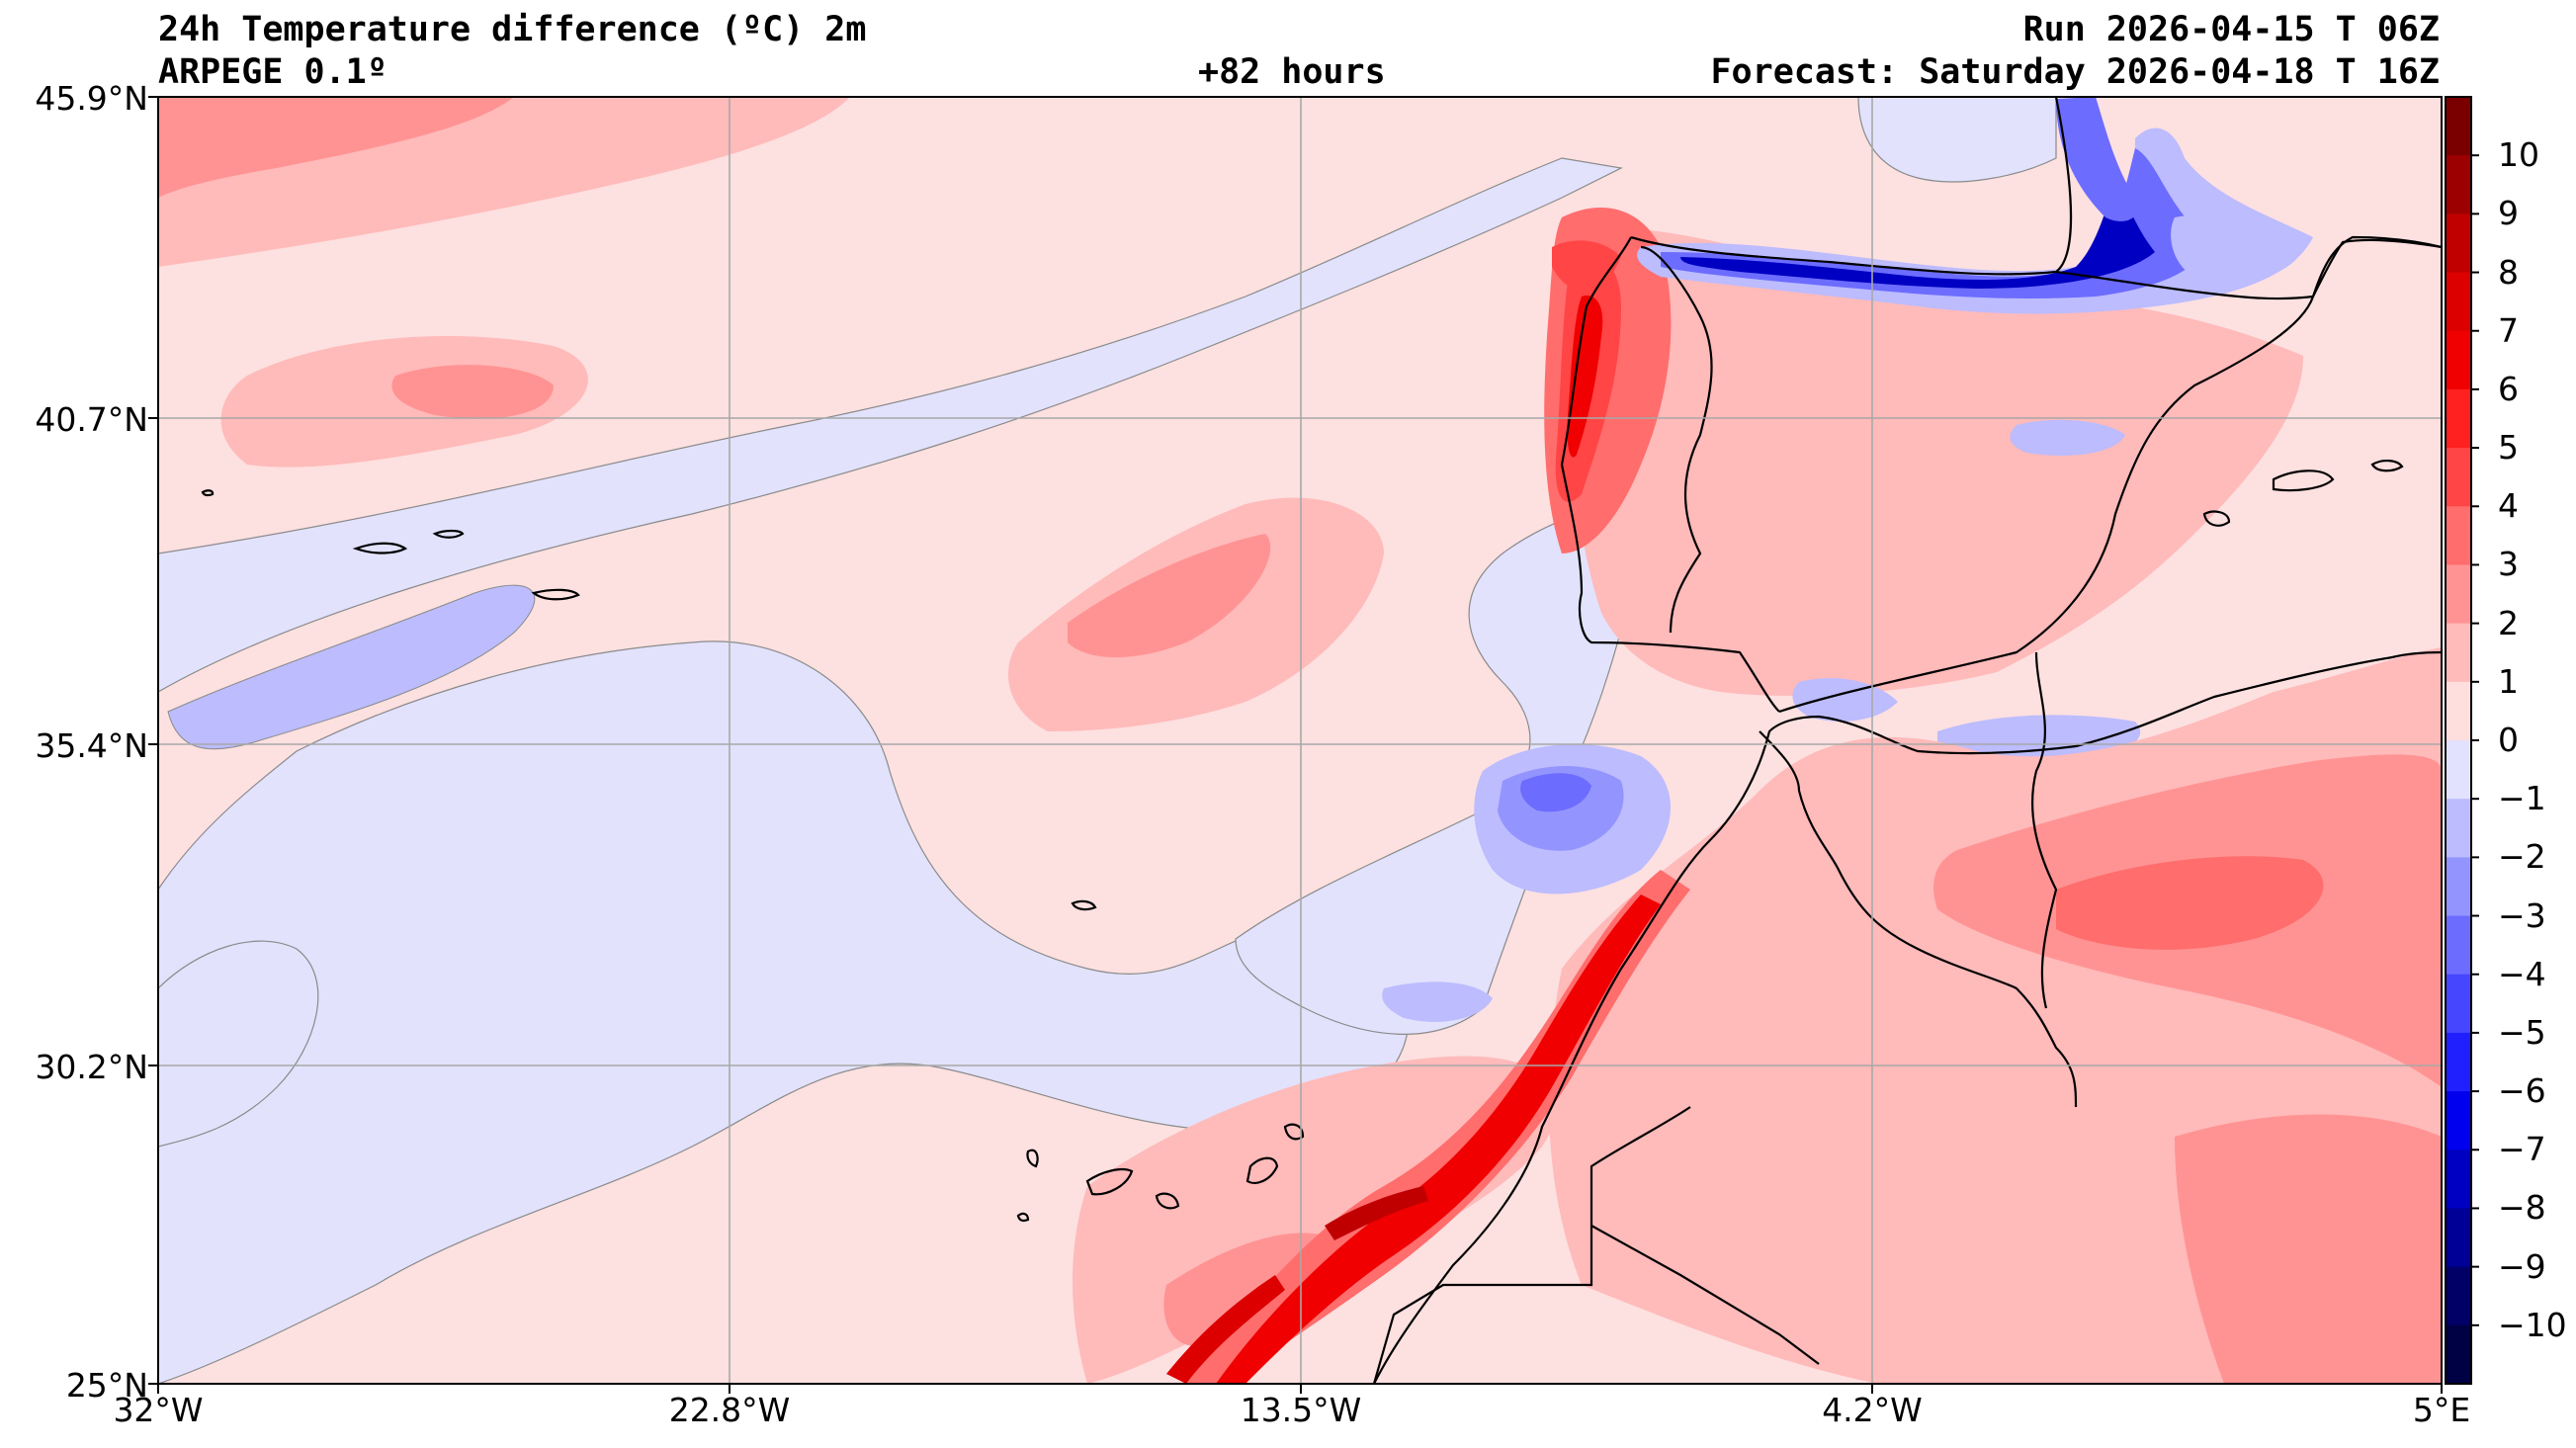 The width and height of the screenshot is (2576, 1448). I want to click on lon-label-5e: 5°E, so click(2441, 1410).